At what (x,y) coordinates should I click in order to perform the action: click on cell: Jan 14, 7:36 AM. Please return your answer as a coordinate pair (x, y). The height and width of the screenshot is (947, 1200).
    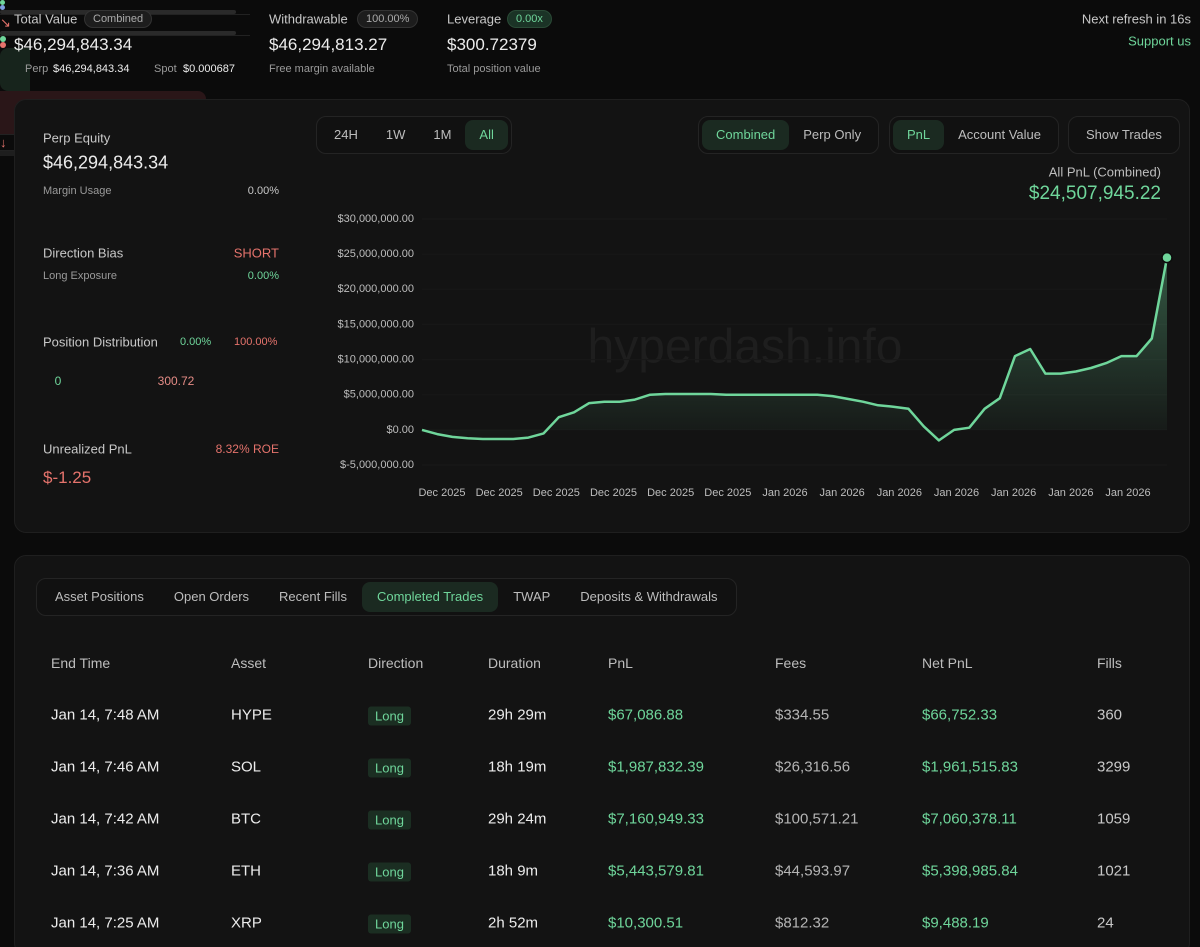
    Looking at the image, I should click on (105, 871).